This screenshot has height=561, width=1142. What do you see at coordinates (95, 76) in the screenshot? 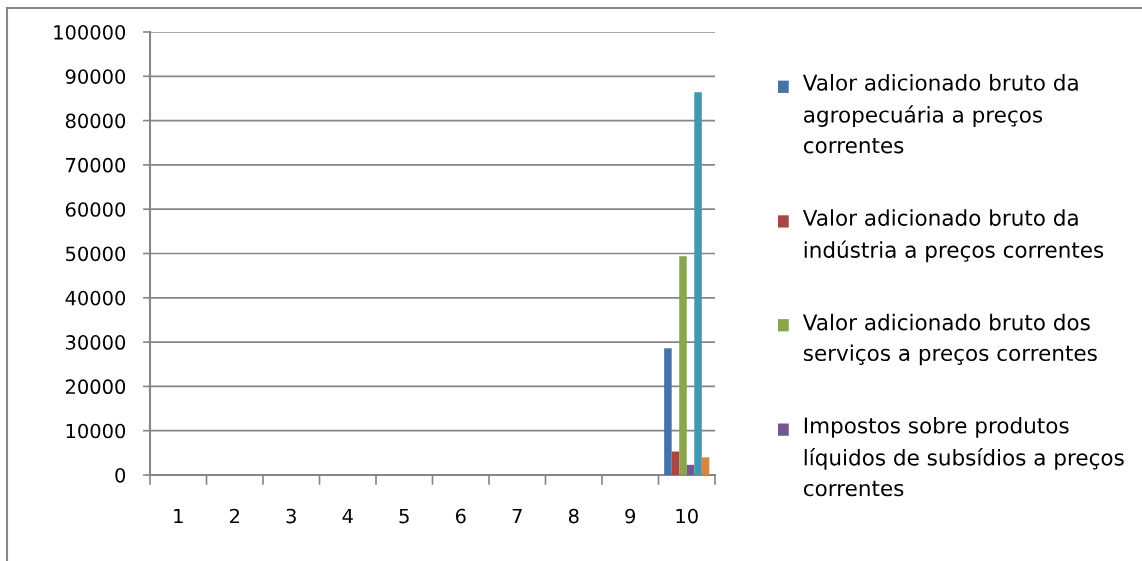
I see `y-tick-label: 90000` at bounding box center [95, 76].